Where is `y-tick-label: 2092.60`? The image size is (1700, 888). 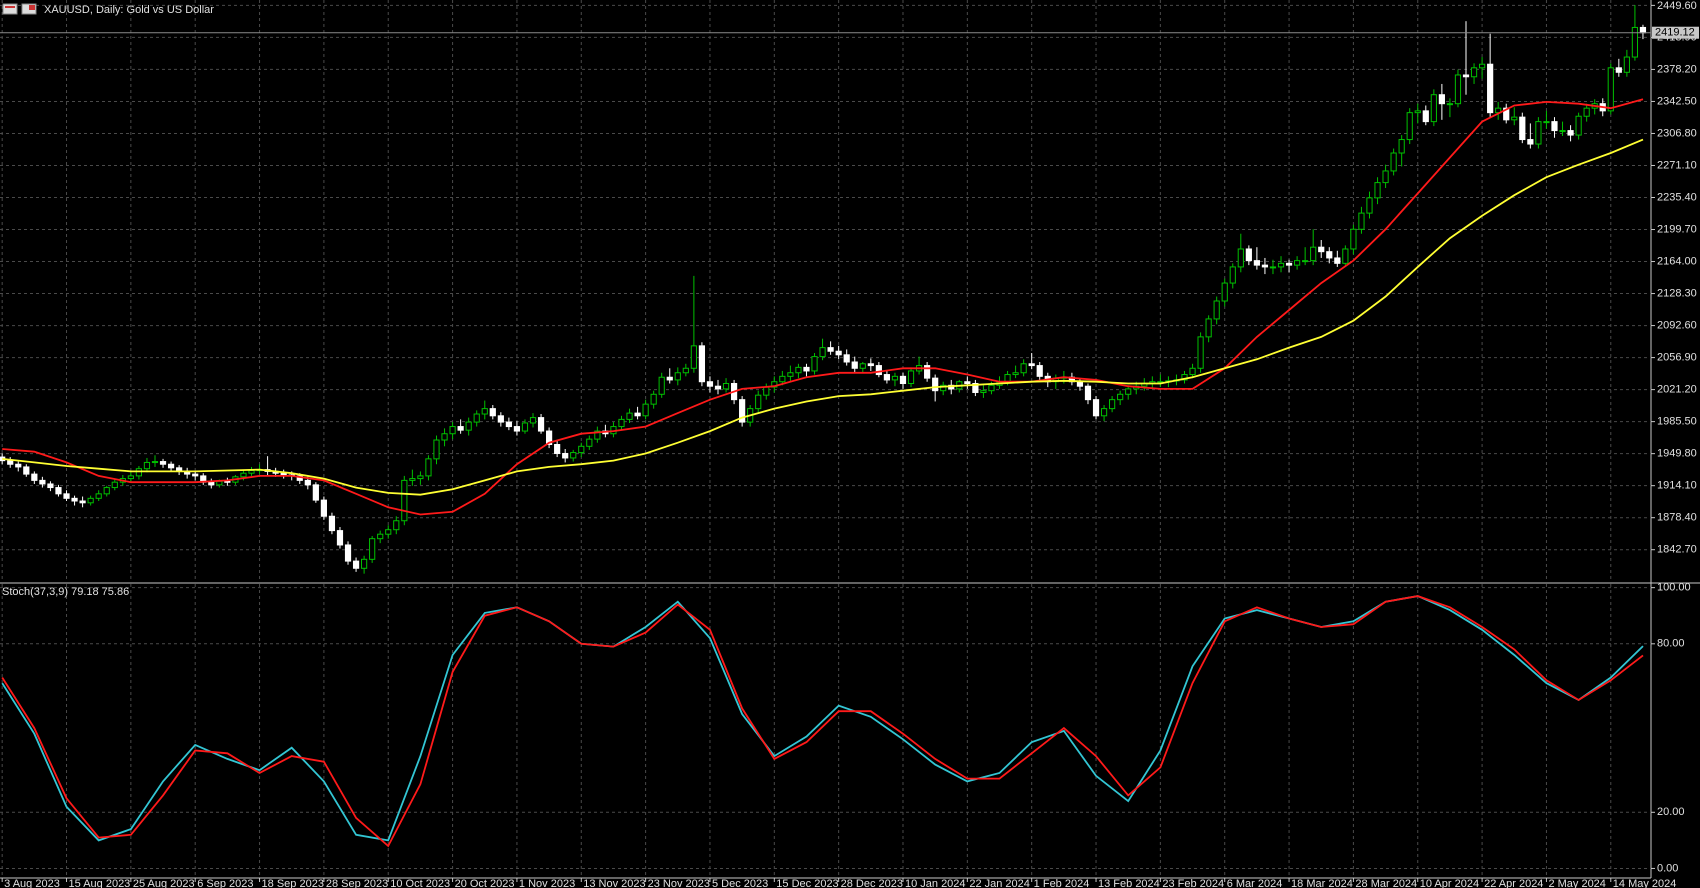 y-tick-label: 2092.60 is located at coordinates (1677, 325).